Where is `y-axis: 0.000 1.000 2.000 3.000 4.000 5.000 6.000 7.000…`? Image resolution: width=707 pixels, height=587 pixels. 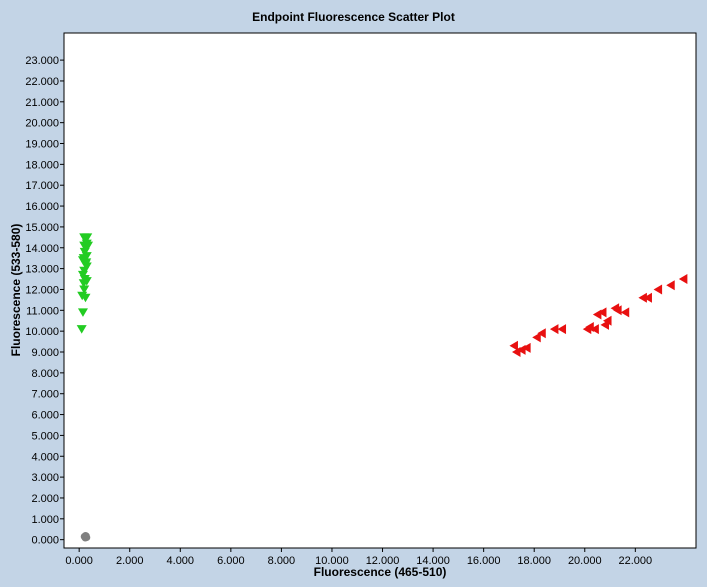
y-axis: 0.000 1.000 2.000 3.000 4.000 5.000 6.000 7.000… is located at coordinates (44, 301).